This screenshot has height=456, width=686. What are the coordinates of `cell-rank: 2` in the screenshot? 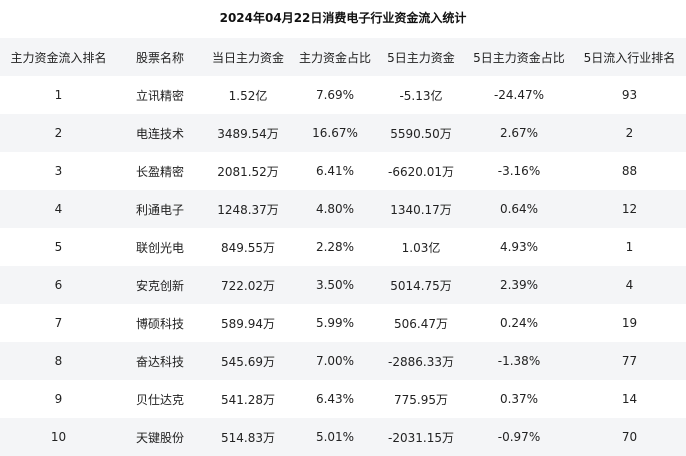 It's located at (58, 133).